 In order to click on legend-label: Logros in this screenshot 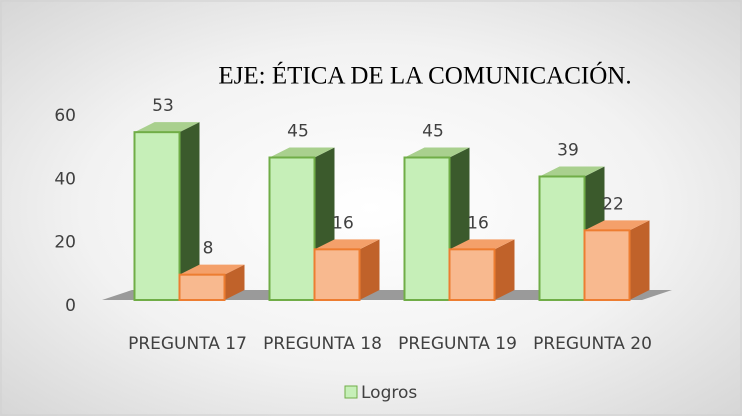, I will do `click(389, 393)`.